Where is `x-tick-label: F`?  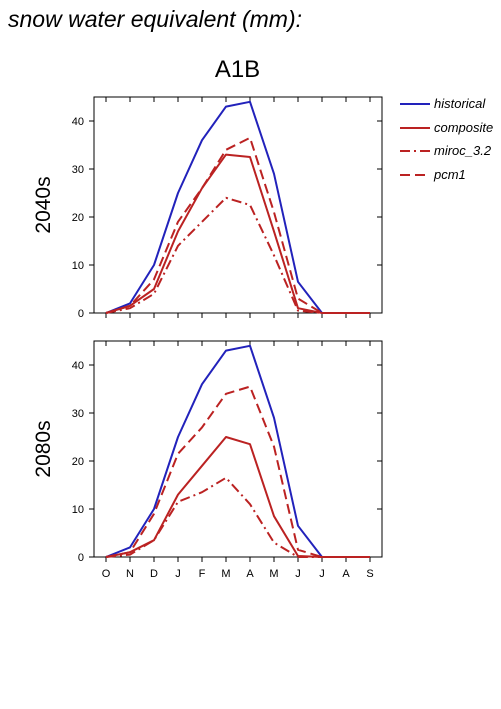 x-tick-label: F is located at coordinates (202, 574).